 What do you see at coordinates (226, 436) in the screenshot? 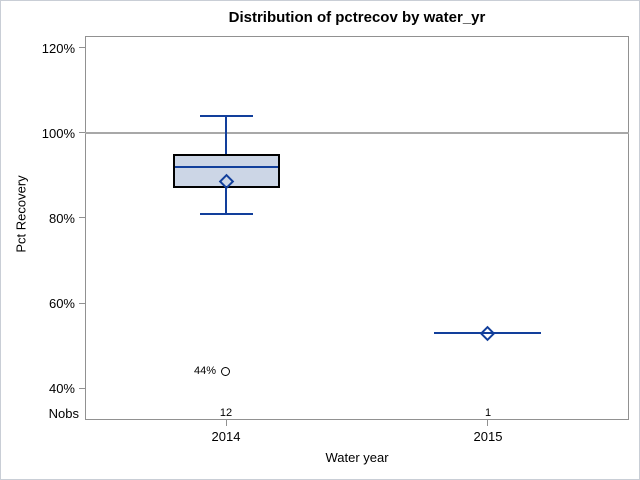
I see `x-tick-label: 2014` at bounding box center [226, 436].